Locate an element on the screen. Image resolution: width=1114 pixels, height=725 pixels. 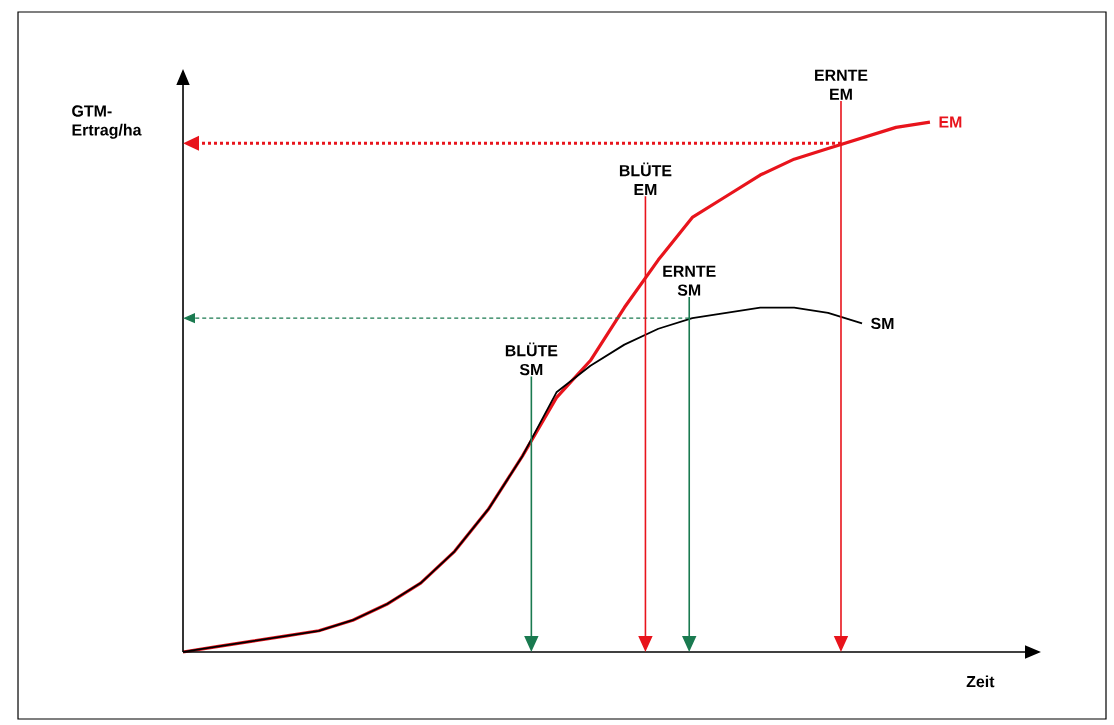
x-axis-title: Zeit is located at coordinates (980, 681).